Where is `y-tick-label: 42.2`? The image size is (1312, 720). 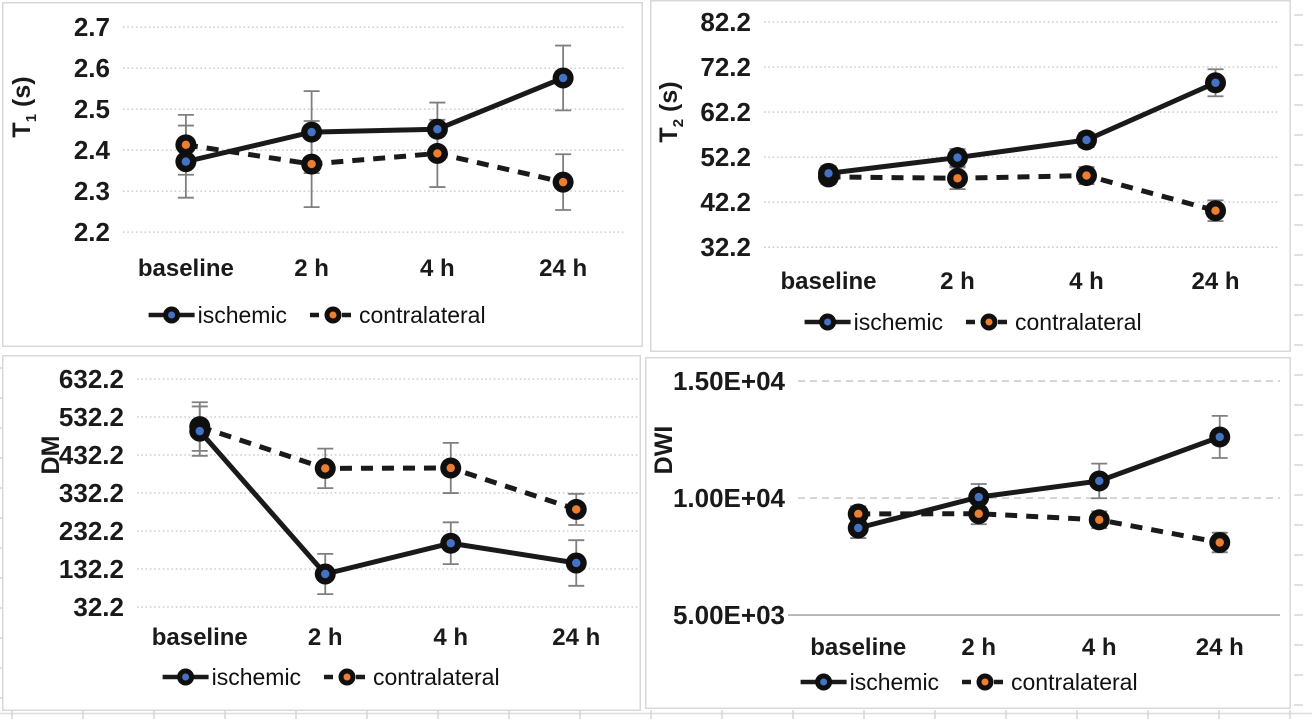
y-tick-label: 42.2 is located at coordinates (725, 202).